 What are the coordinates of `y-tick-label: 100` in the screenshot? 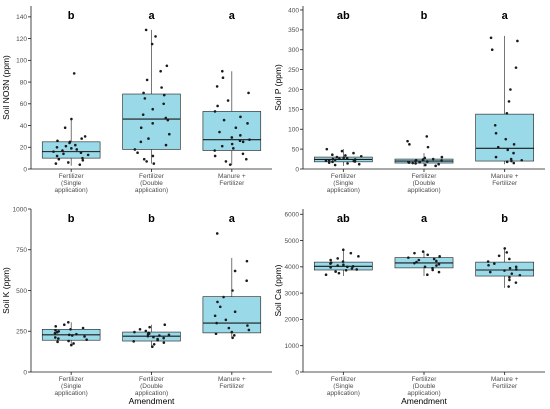 It's located at (21, 61).